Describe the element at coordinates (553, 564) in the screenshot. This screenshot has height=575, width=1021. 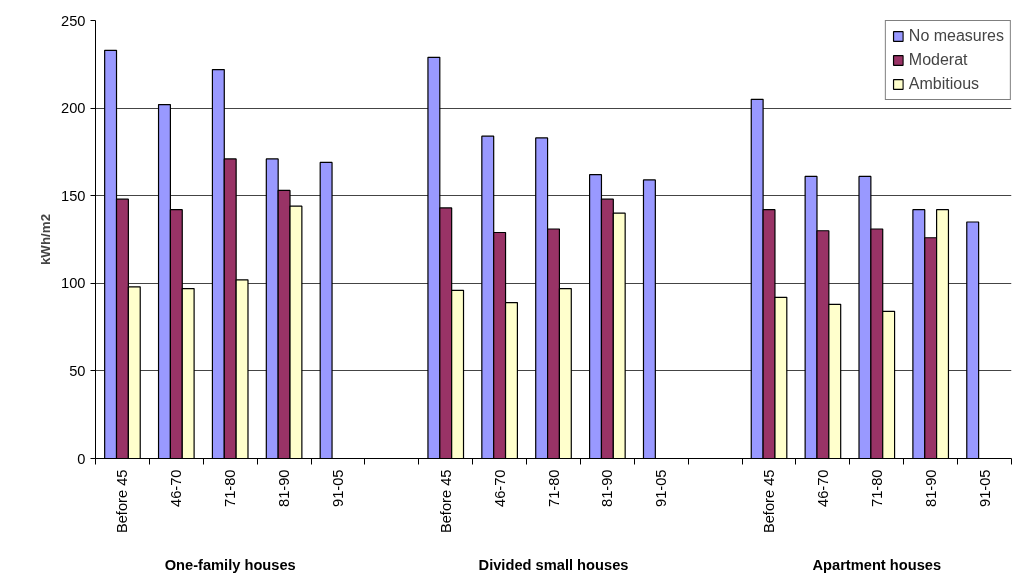
I see `text: Divided small houses` at that location.